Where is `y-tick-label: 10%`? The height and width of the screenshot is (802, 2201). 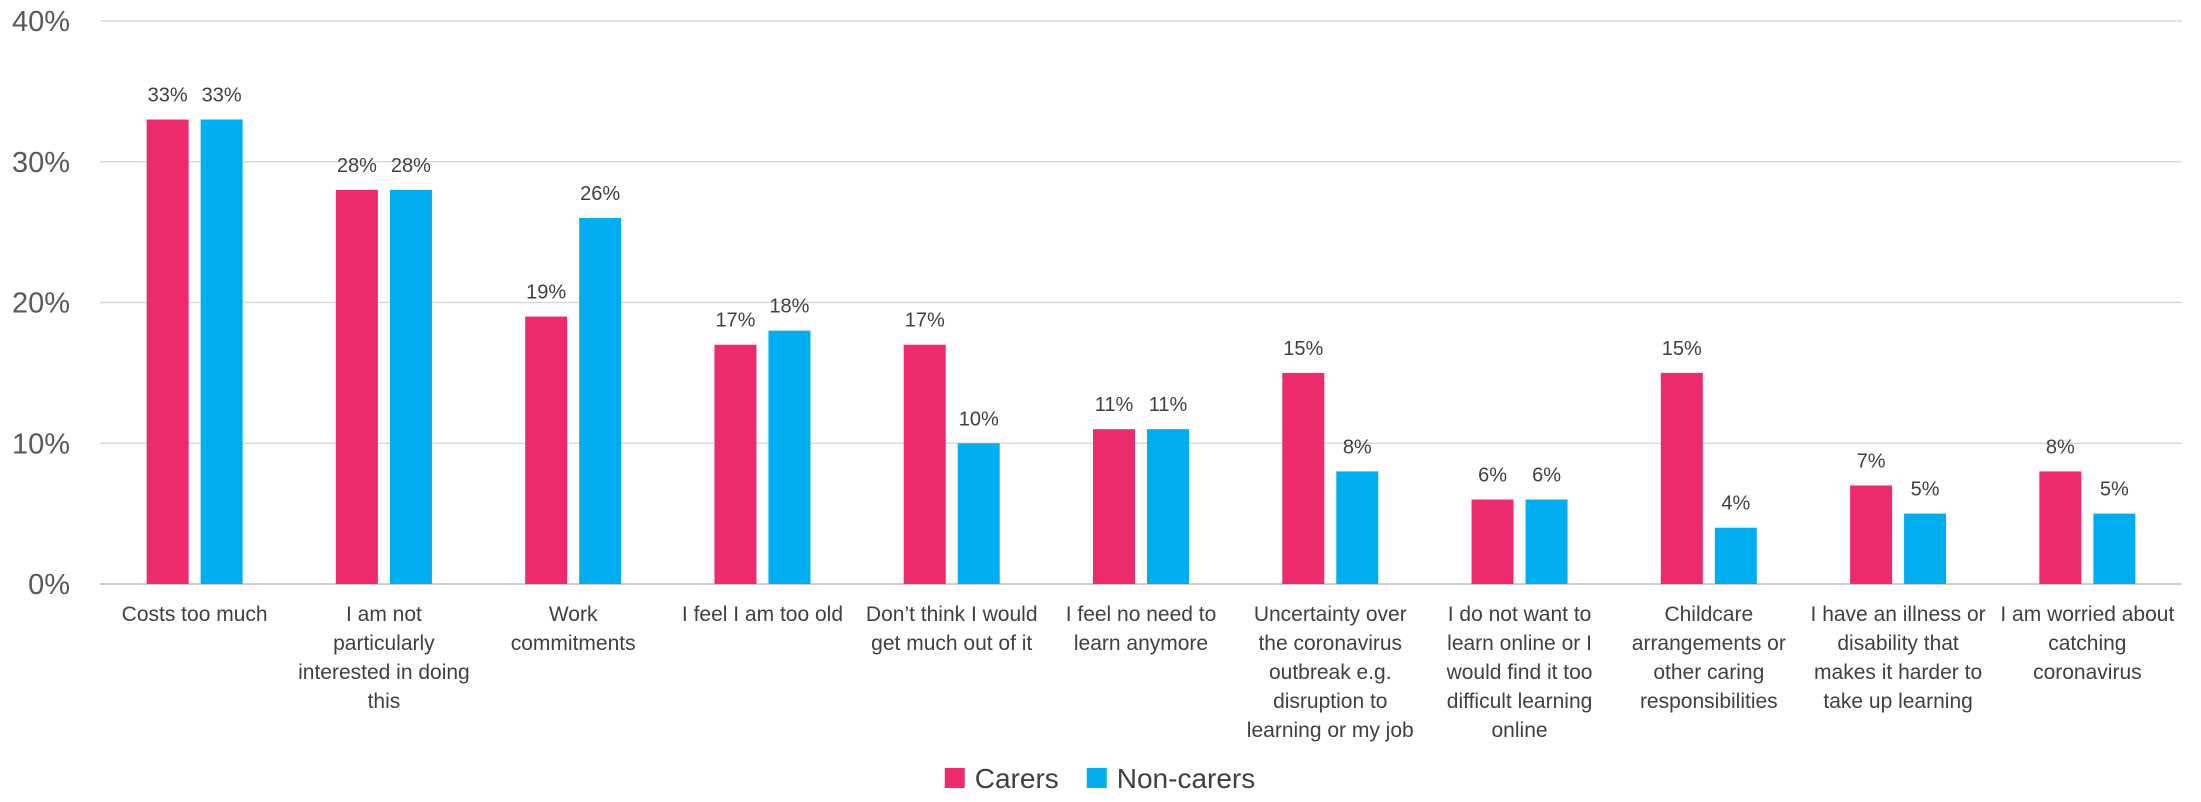 y-tick-label: 10% is located at coordinates (41, 444).